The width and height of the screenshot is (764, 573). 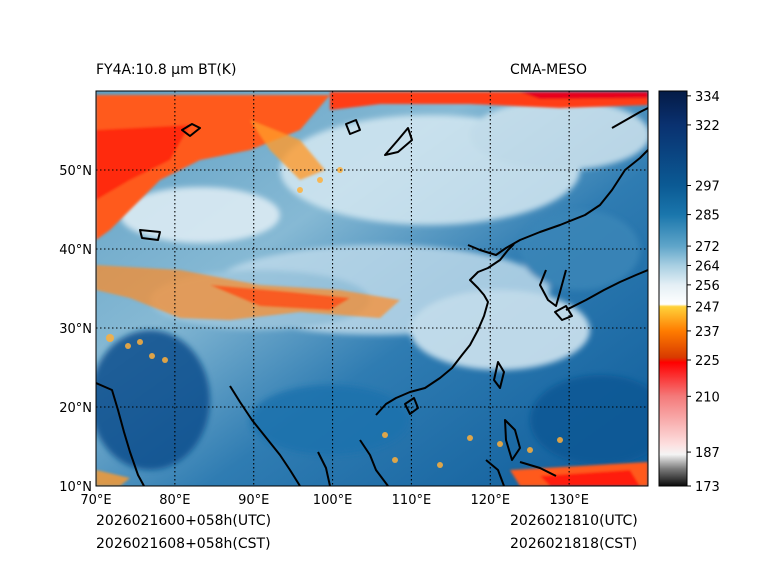 I want to click on colorbar-tick-label: 237, so click(x=707, y=332).